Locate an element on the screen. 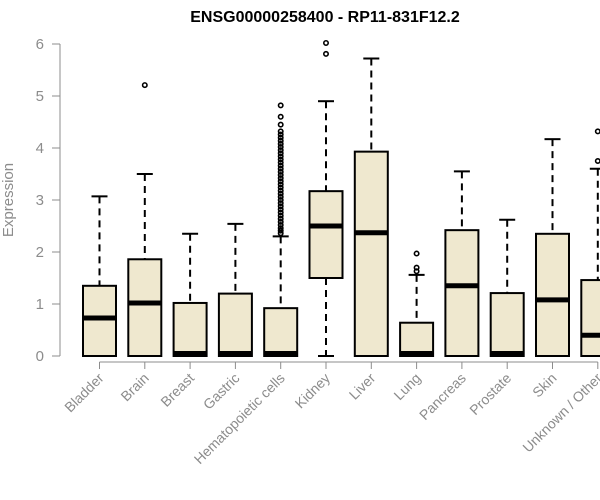 This screenshot has height=500, width=600. y-tick-label: 6 is located at coordinates (40, 44).